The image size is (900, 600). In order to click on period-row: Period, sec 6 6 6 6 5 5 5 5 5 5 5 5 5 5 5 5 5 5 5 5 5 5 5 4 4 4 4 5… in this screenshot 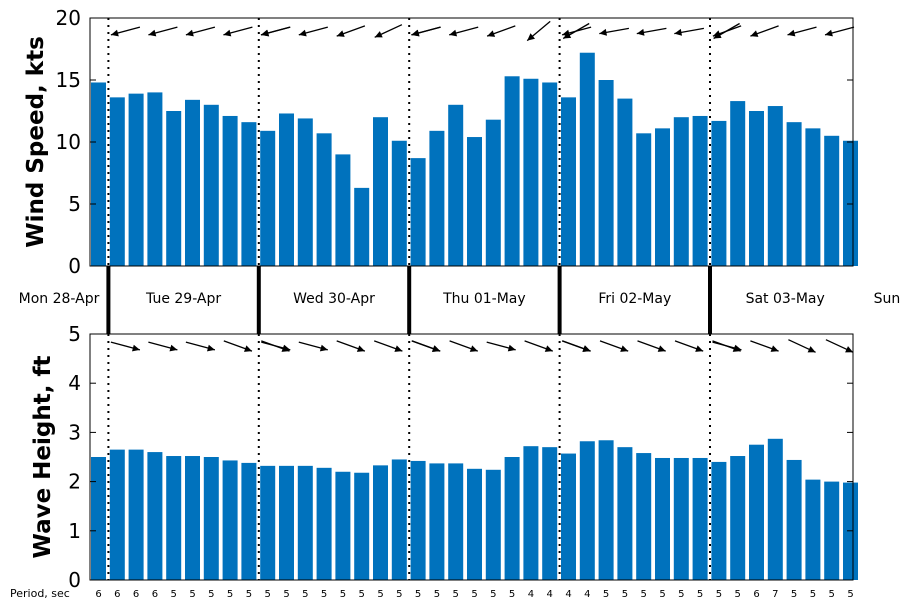, I will do `click(432, 593)`.